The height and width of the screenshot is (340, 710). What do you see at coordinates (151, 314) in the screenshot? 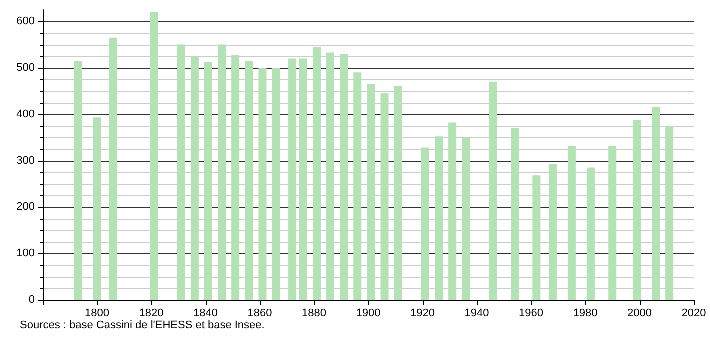
I see `x-tick-label: 1820` at bounding box center [151, 314].